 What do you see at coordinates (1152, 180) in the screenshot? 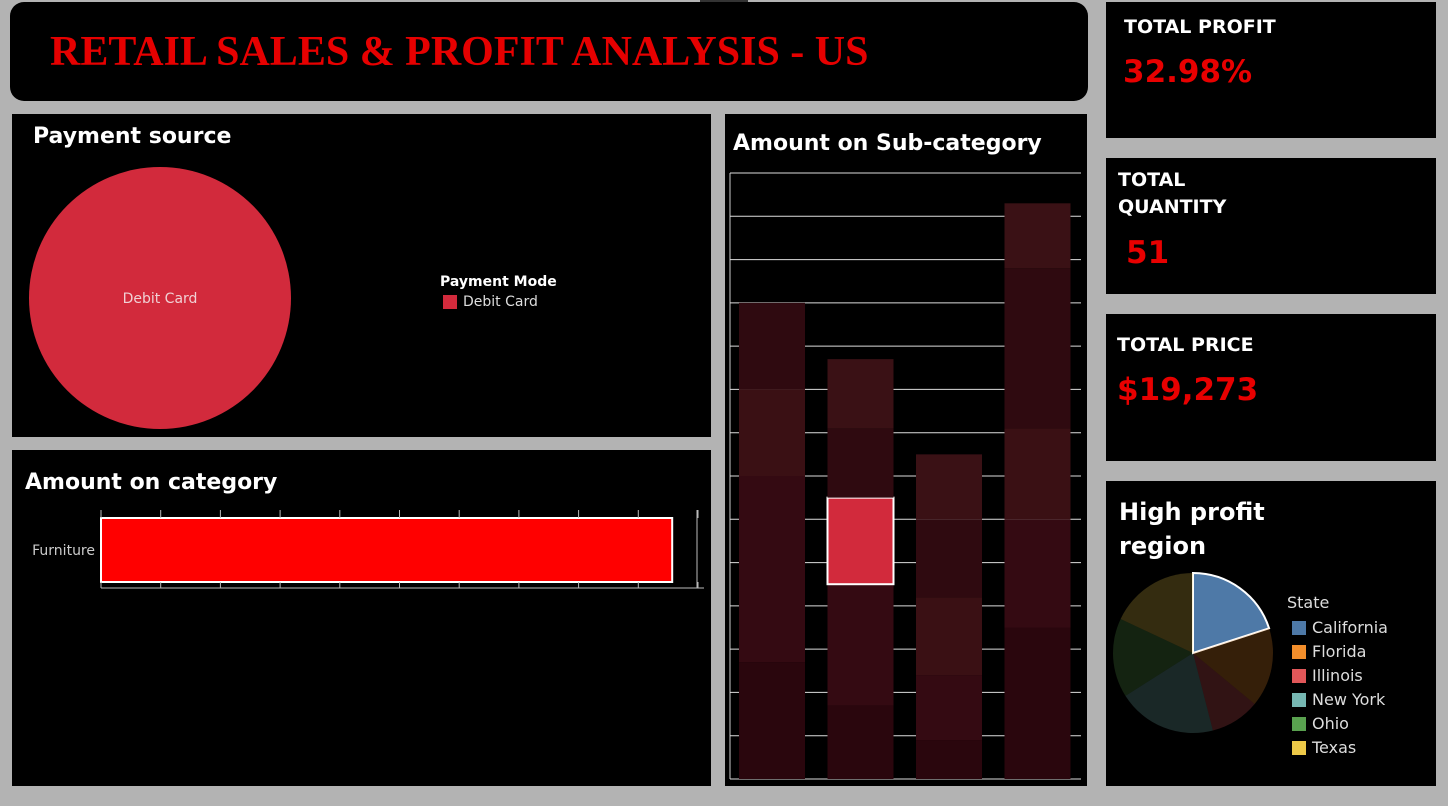
I see `total-quantity-label-line1: TOTAL` at bounding box center [1152, 180].